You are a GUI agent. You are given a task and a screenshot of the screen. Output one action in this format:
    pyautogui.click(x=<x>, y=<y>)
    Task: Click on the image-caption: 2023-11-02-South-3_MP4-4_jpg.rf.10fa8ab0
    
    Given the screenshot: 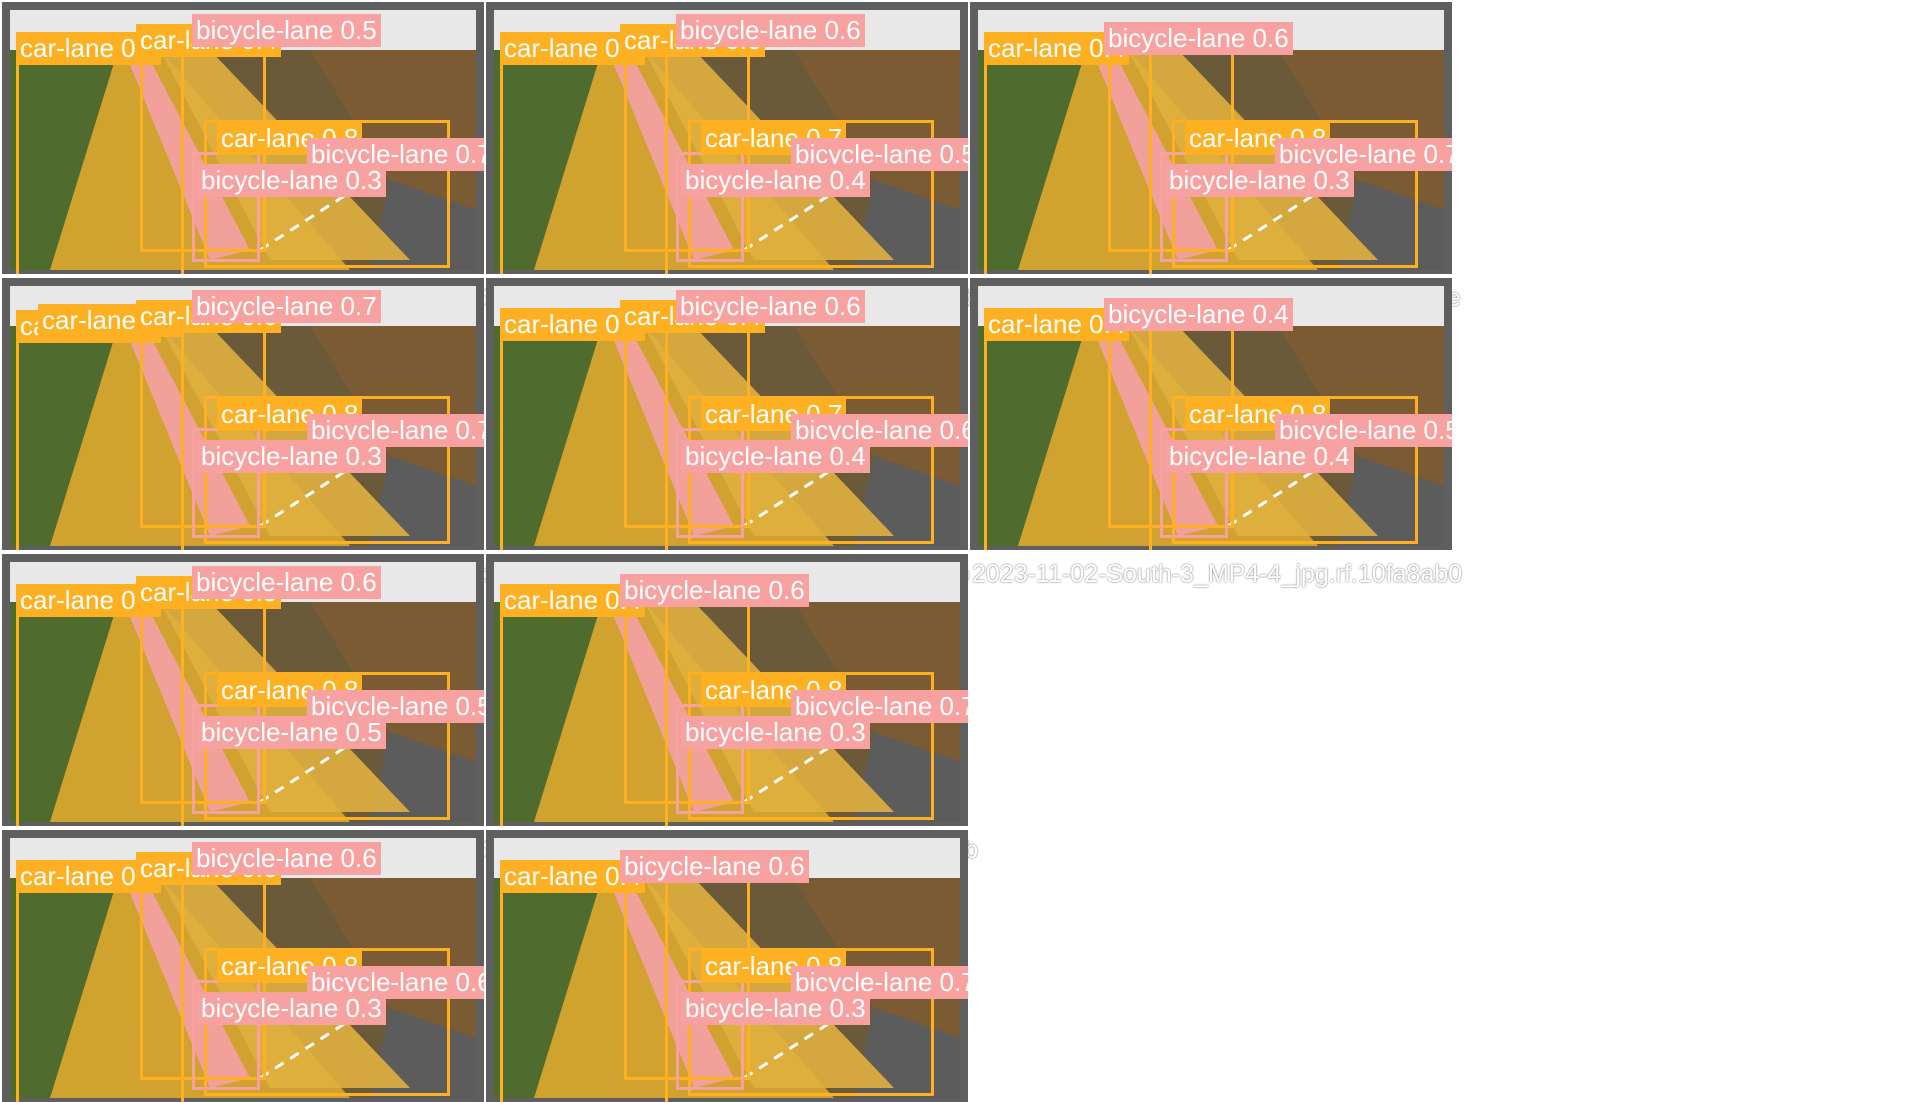 What is the action you would take?
    pyautogui.click(x=1217, y=574)
    